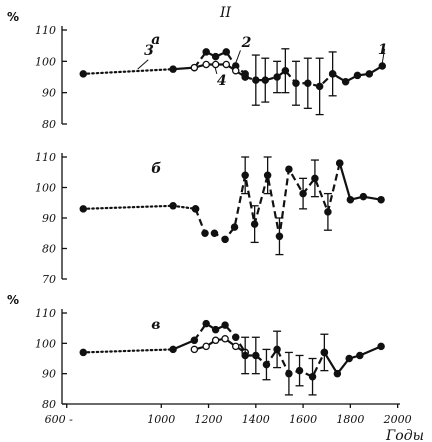 The width and height of the screenshot is (432, 442). I want to click on x-tick-label: 1400, so click(256, 419).